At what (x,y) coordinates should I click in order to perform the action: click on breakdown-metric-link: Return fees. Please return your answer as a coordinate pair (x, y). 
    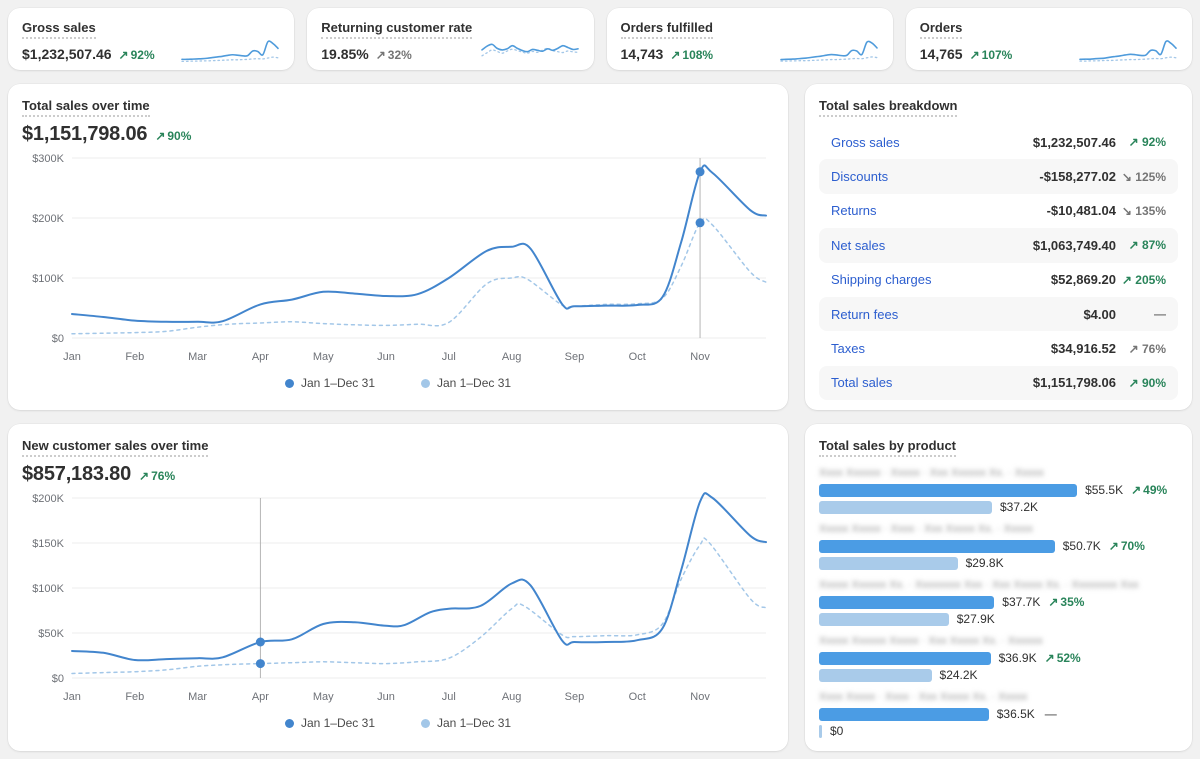
    Looking at the image, I should click on (865, 314).